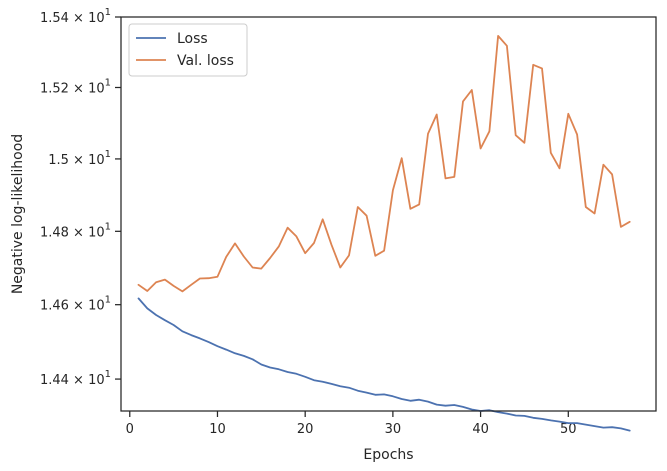  Describe the element at coordinates (217, 429) in the screenshot. I see `x-tick-label: 10` at that location.